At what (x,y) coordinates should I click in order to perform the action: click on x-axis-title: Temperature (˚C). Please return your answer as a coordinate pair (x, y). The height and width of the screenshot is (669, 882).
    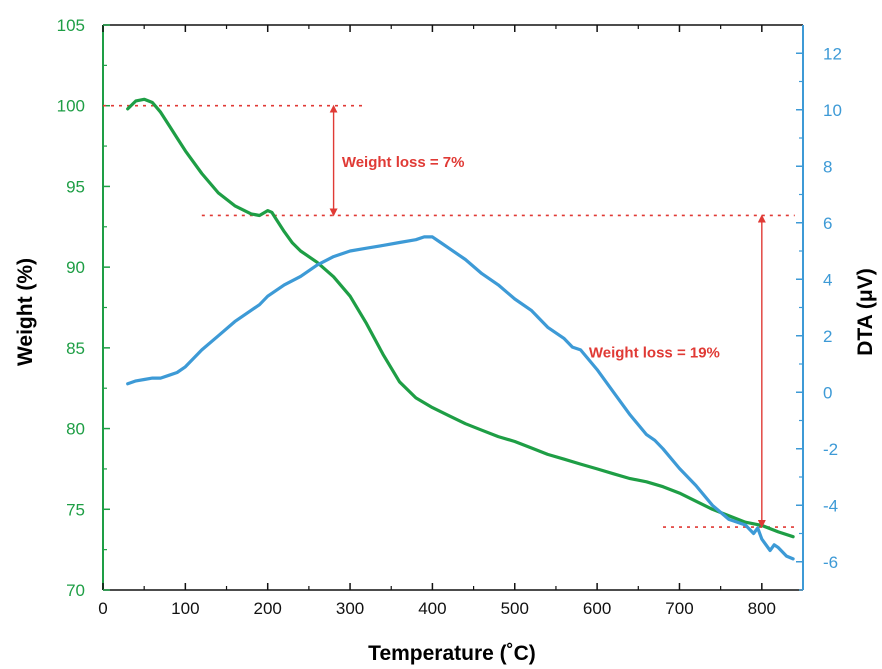
    Looking at the image, I should click on (452, 653).